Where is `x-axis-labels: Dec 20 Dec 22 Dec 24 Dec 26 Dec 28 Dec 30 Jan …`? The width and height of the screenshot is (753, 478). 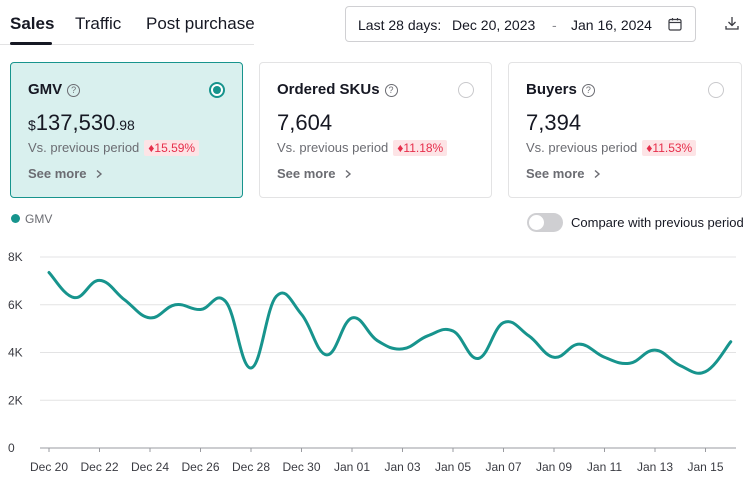
x-axis-labels: Dec 20 Dec 22 Dec 24 Dec 26 Dec 28 Dec 30 Jan … is located at coordinates (377, 461).